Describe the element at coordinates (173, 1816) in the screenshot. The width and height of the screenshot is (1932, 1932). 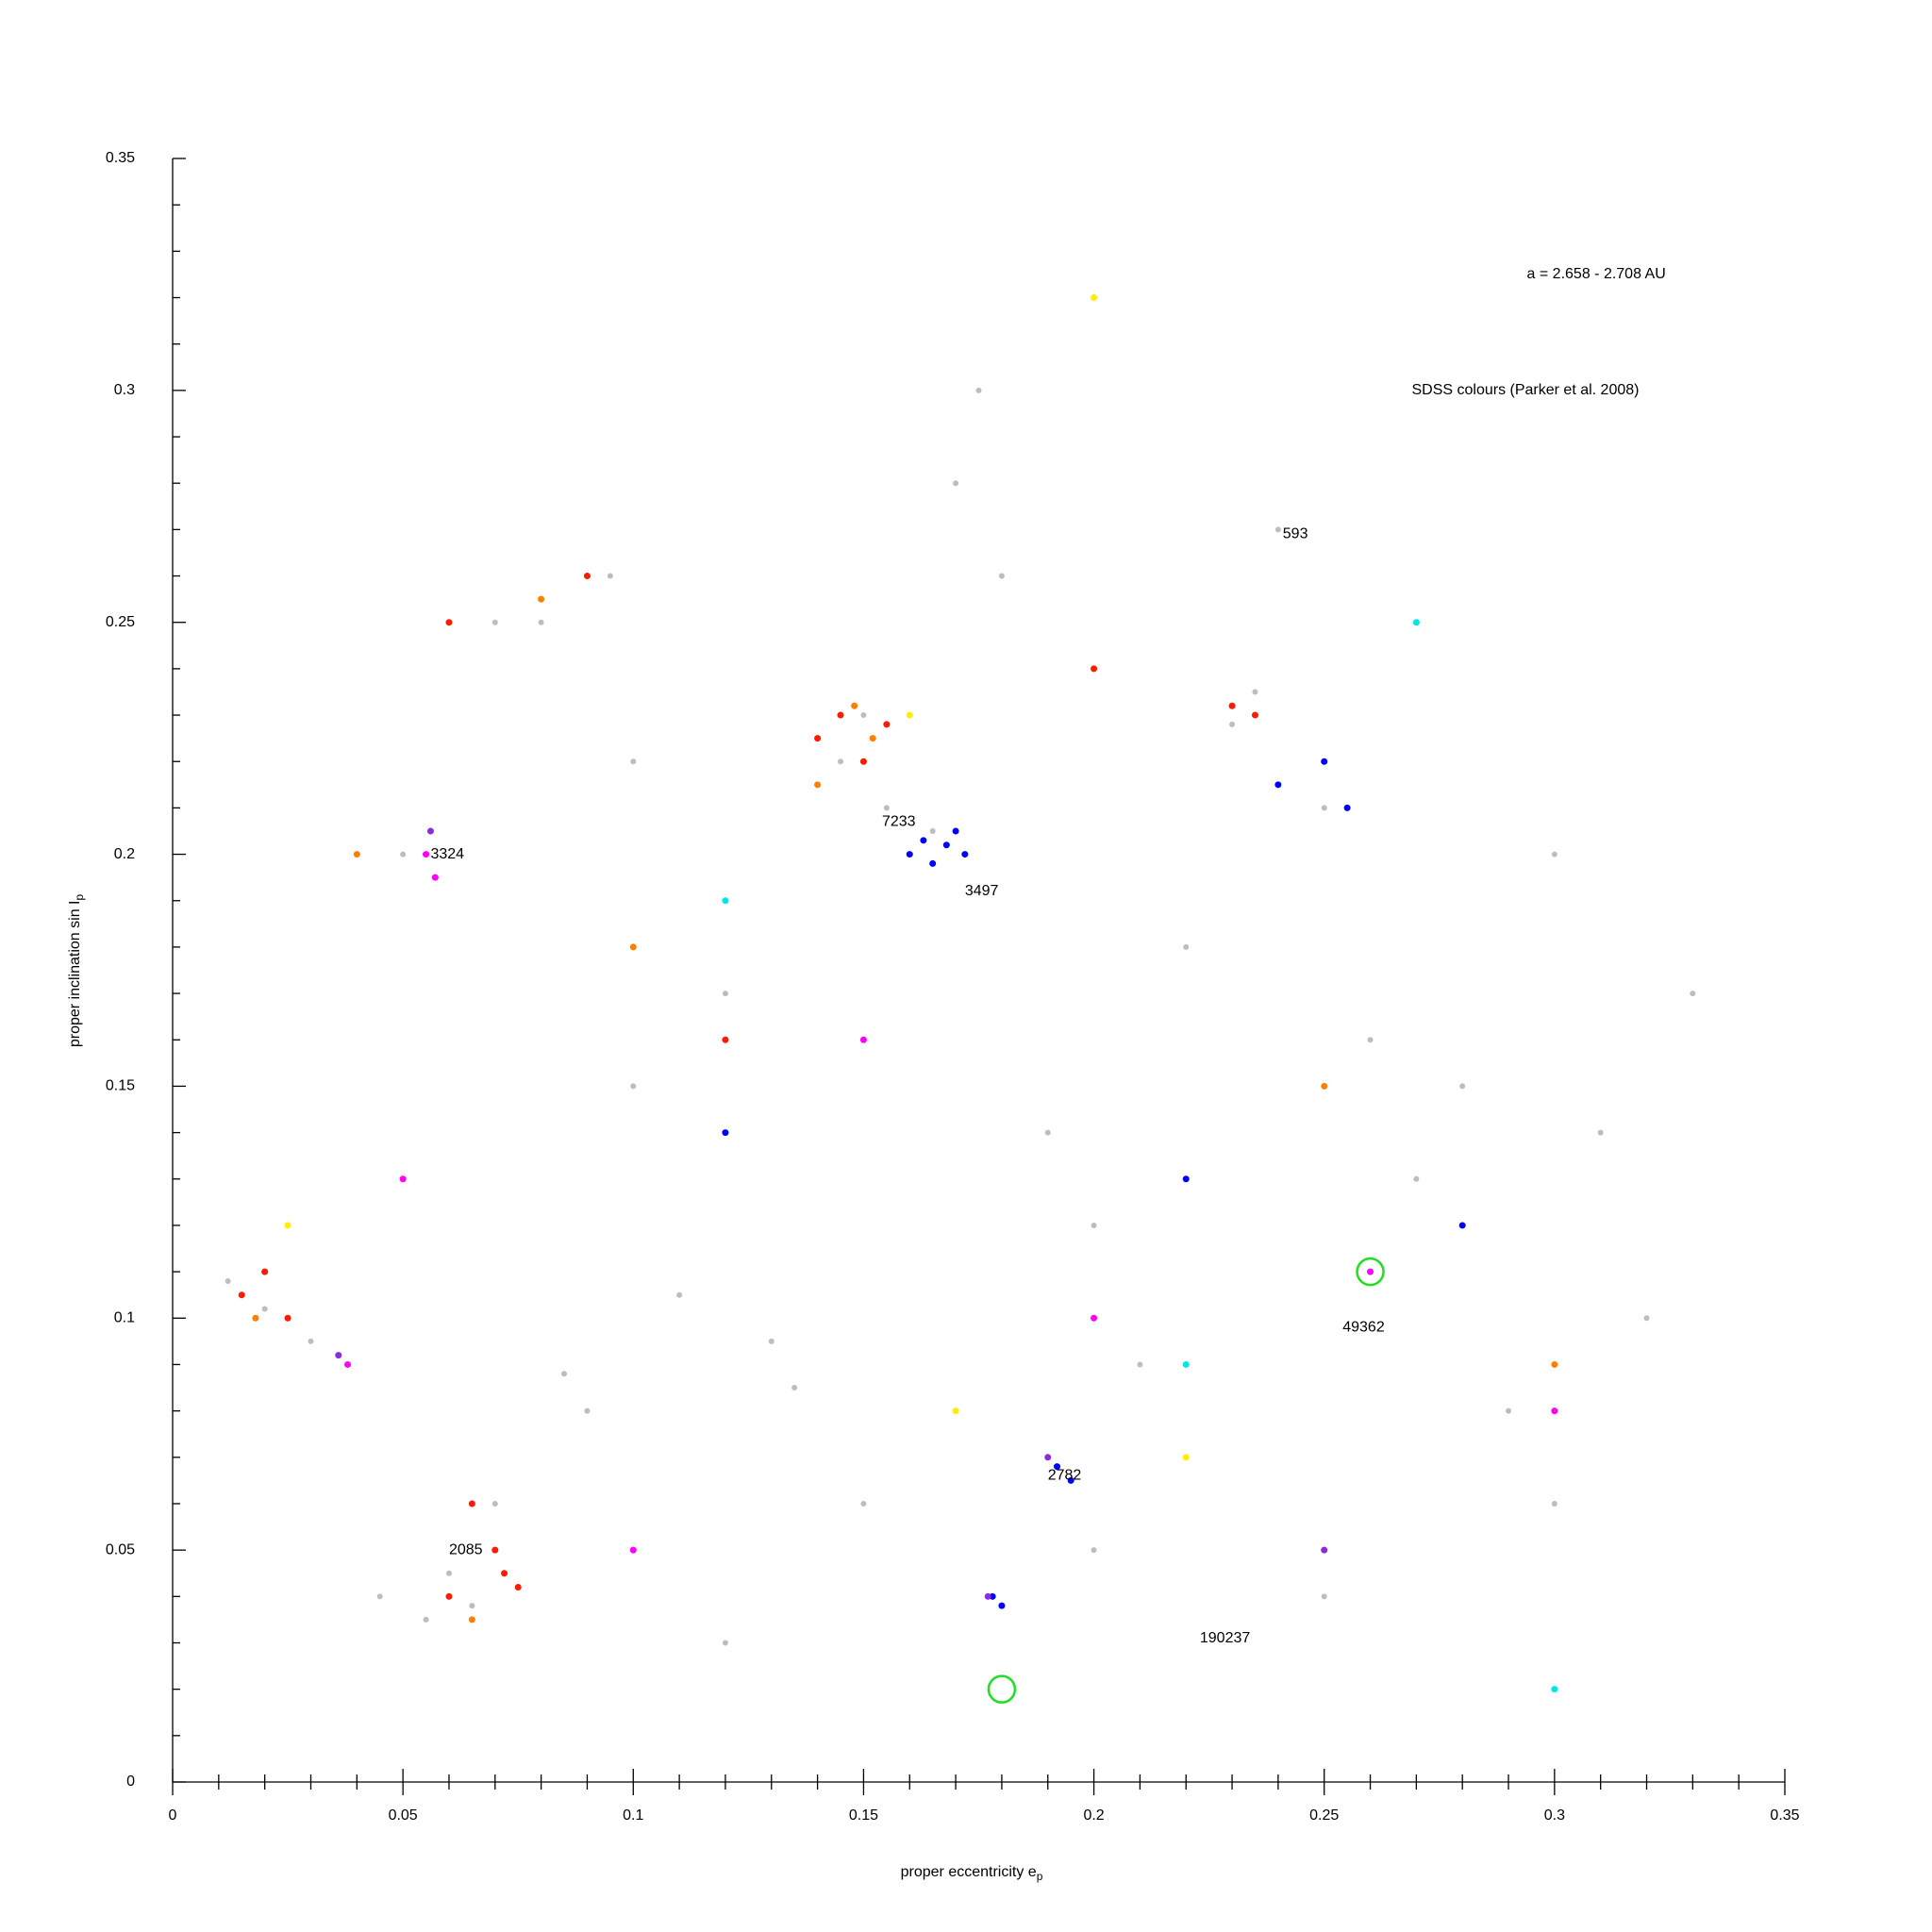
I see `x-tick-label: 0` at that location.